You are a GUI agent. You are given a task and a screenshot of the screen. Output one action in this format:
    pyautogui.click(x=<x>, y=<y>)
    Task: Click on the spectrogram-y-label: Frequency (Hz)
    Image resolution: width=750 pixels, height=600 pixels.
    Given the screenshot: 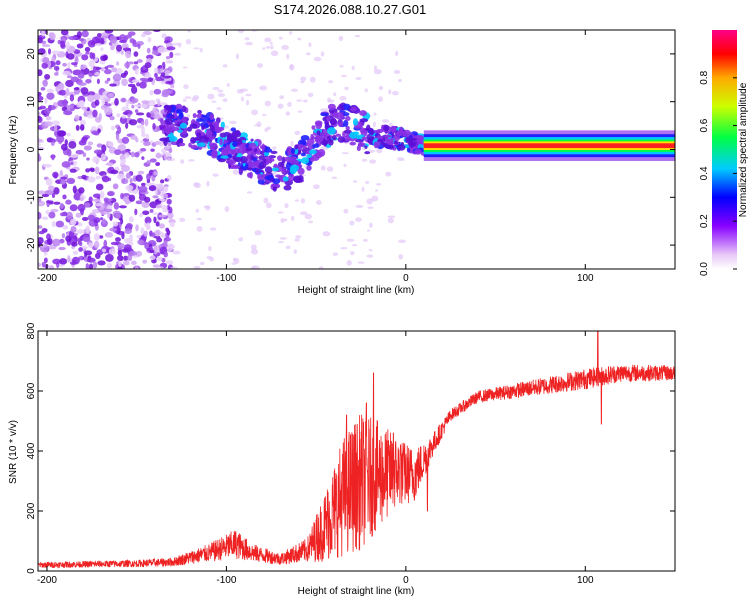 What is the action you would take?
    pyautogui.click(x=13, y=150)
    